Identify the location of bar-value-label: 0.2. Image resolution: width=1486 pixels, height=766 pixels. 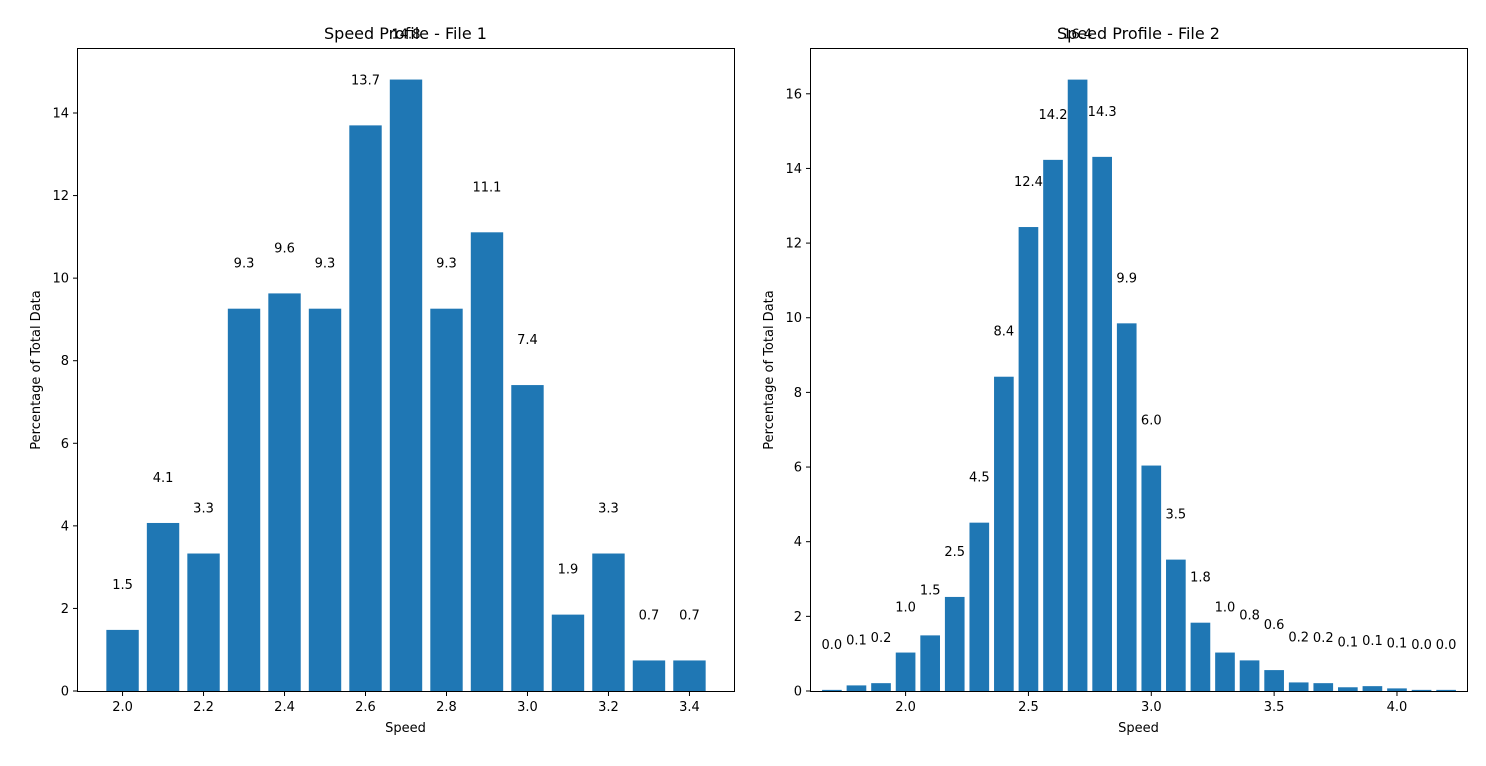
(881, 638).